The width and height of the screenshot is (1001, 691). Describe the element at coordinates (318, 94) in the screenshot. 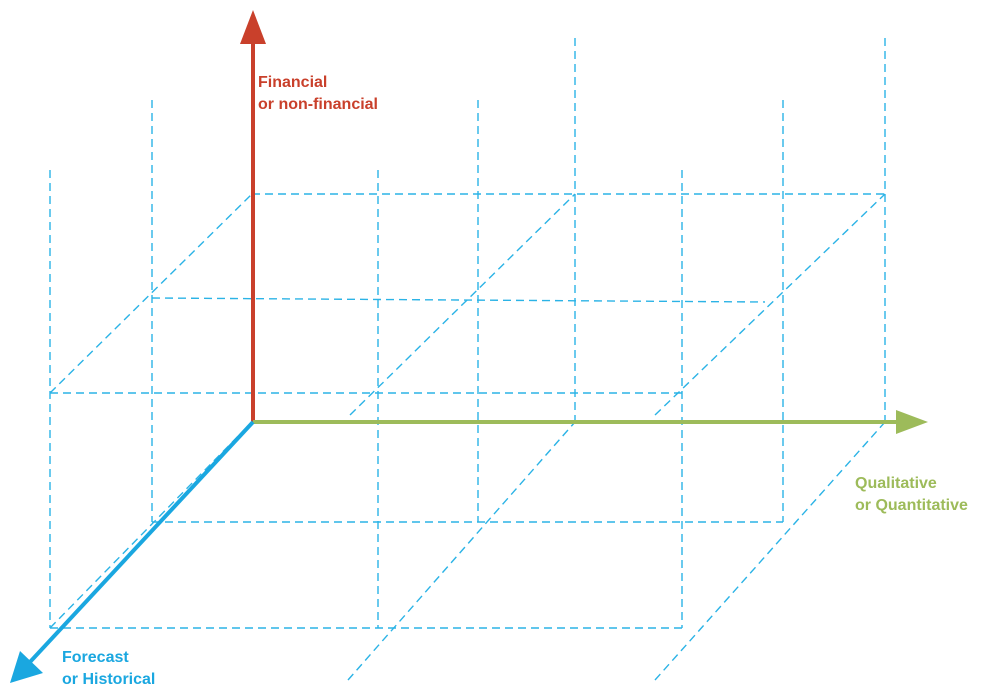

I see `vertical-axis-label: Financial or non-financial` at that location.